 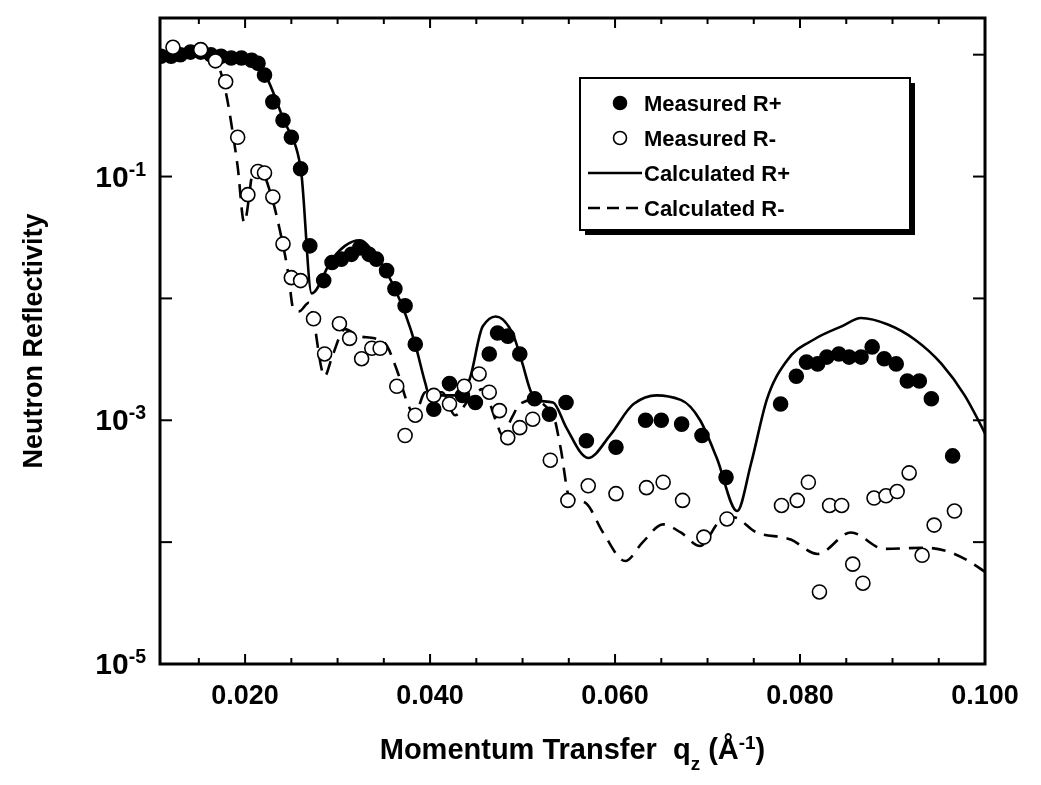 What do you see at coordinates (33, 341) in the screenshot?
I see `y-axis-title: Neutron Reflectivity` at bounding box center [33, 341].